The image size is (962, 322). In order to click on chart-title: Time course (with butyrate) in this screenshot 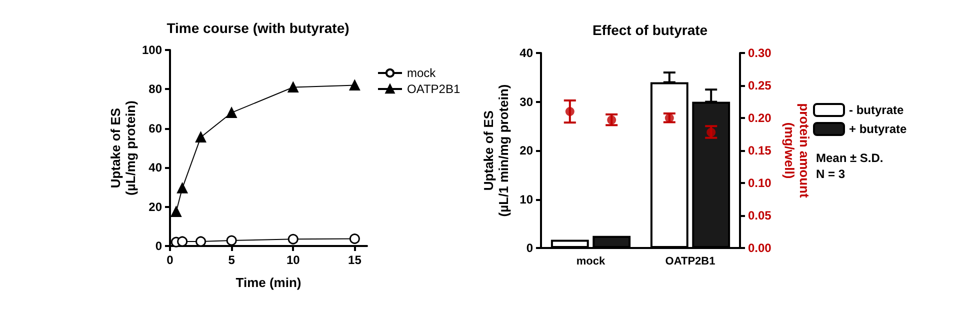, I will do `click(258, 28)`.